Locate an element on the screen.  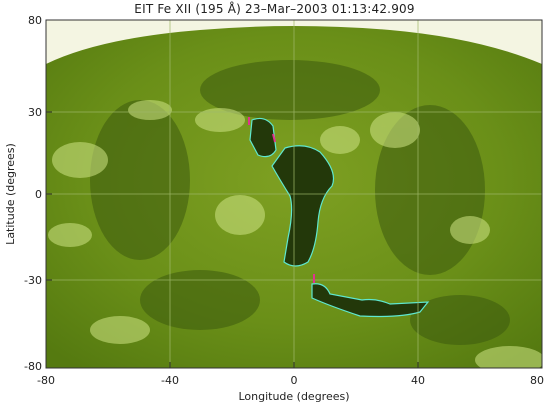
x-tick-label: 80 is located at coordinates (537, 380).